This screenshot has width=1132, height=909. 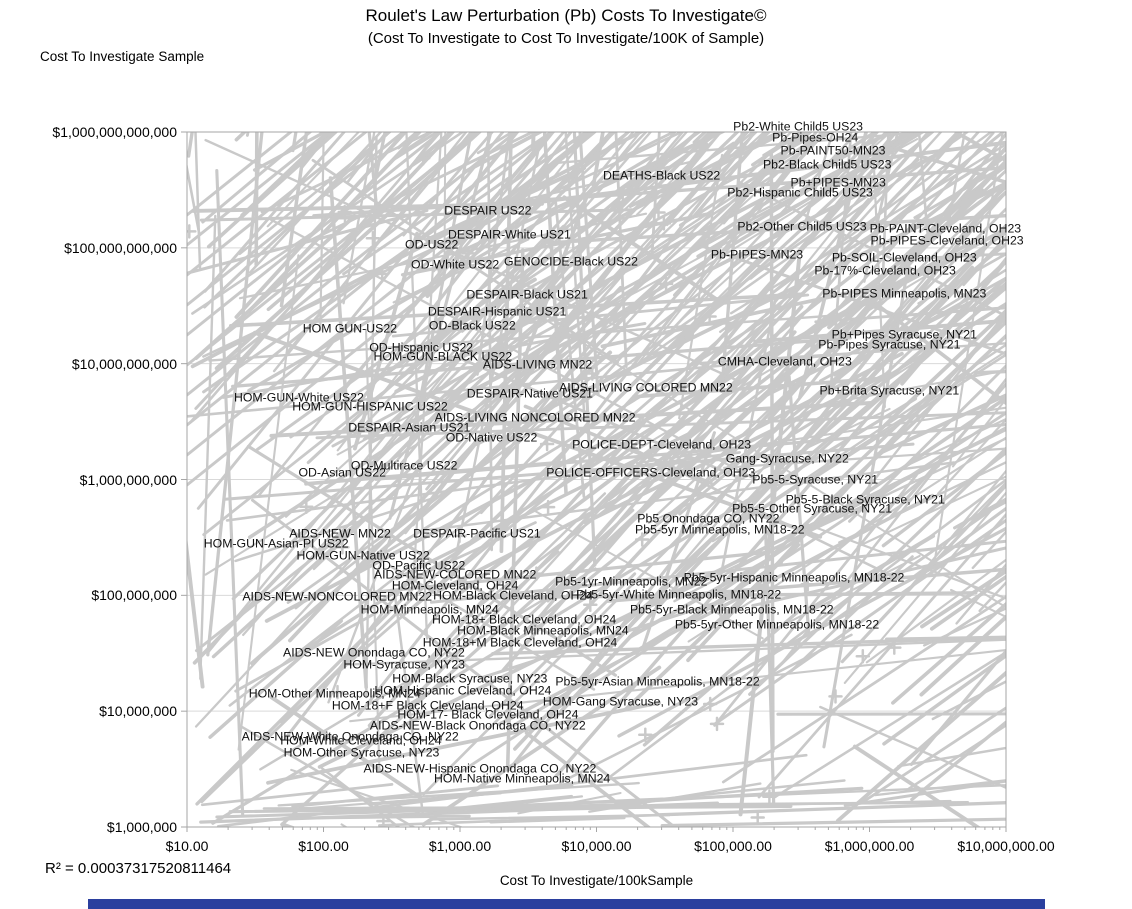 I want to click on data-point-label: Pb5-5yr-Black Minneapolis, MN18-22, so click(x=731, y=609).